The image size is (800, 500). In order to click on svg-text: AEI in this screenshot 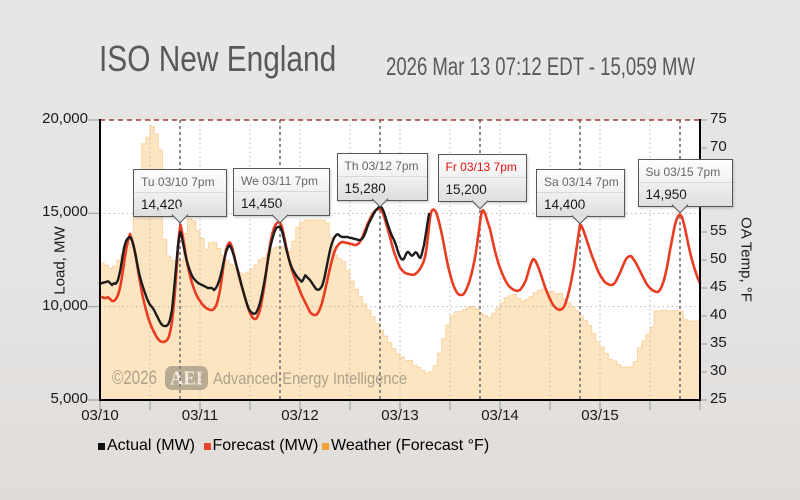, I will do `click(186, 379)`.